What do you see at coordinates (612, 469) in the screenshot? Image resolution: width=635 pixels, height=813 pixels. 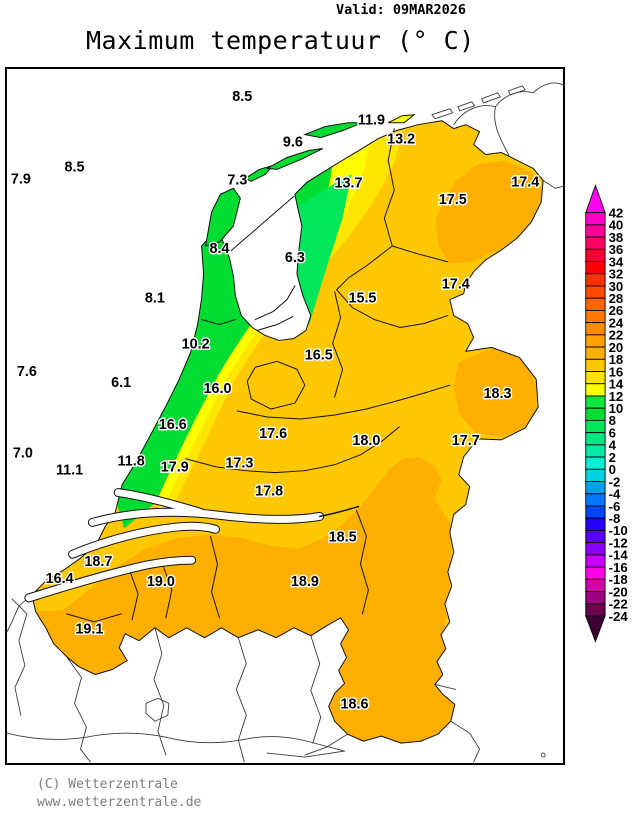 I see `svg-text: 0` at bounding box center [612, 469].